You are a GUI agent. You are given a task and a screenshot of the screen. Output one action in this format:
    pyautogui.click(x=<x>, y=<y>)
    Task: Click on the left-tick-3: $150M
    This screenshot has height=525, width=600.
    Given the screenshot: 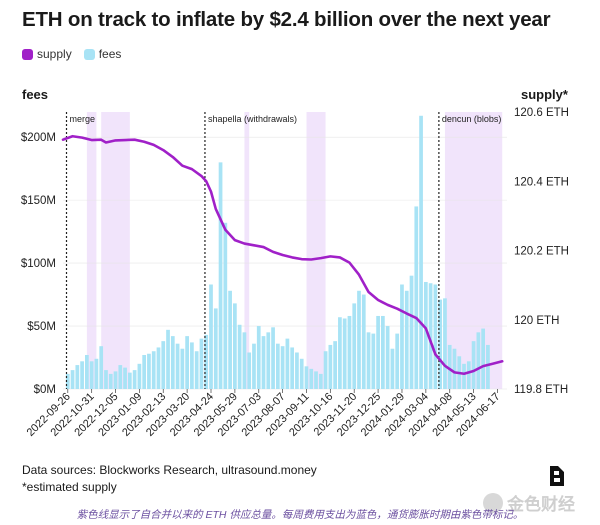 What is the action you would take?
    pyautogui.click(x=38, y=201)
    